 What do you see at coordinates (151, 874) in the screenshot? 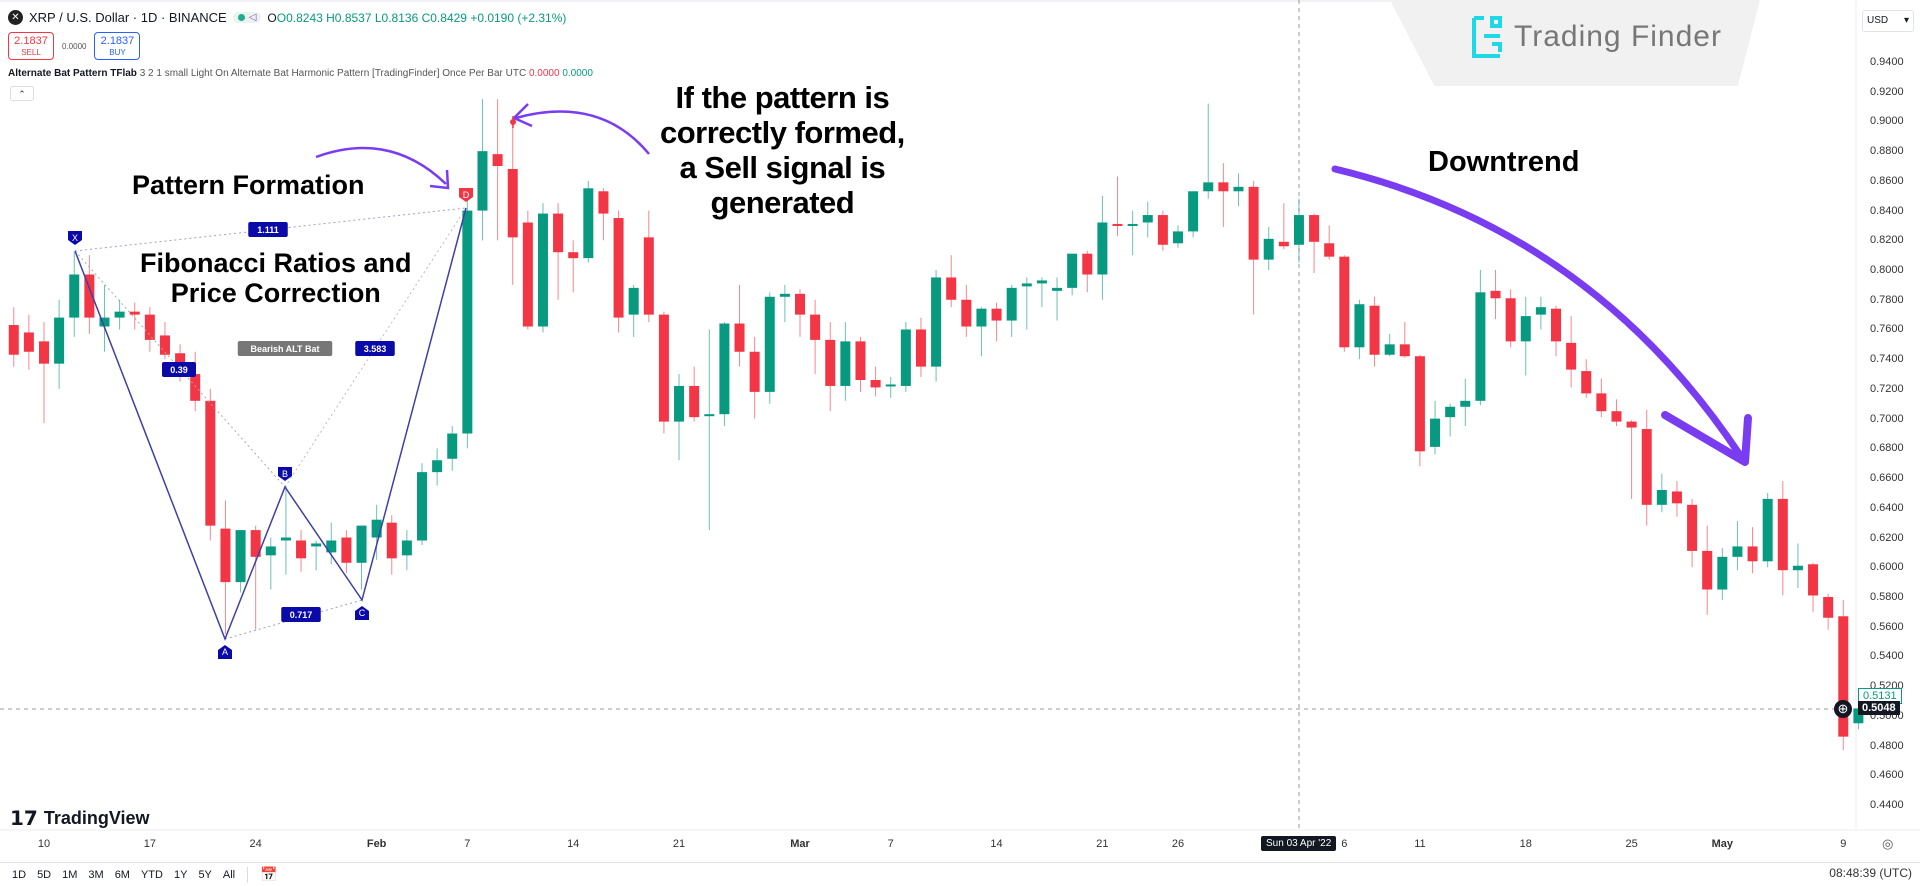
I see `range-button-ytd: YTD` at bounding box center [151, 874].